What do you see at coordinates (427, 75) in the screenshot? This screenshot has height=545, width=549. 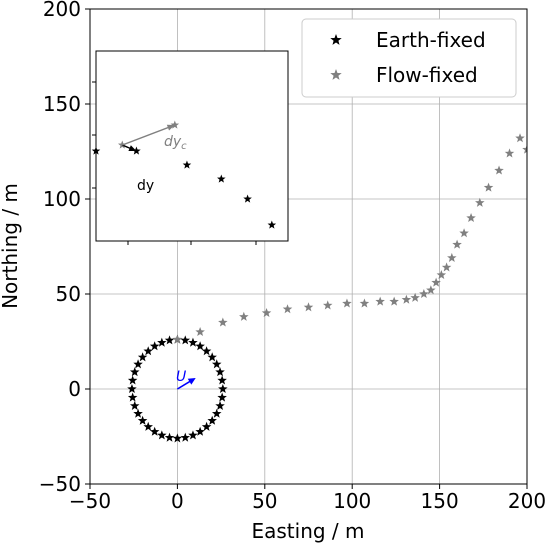 I see `legend-label-flow-fixed: Flow-fixed` at bounding box center [427, 75].